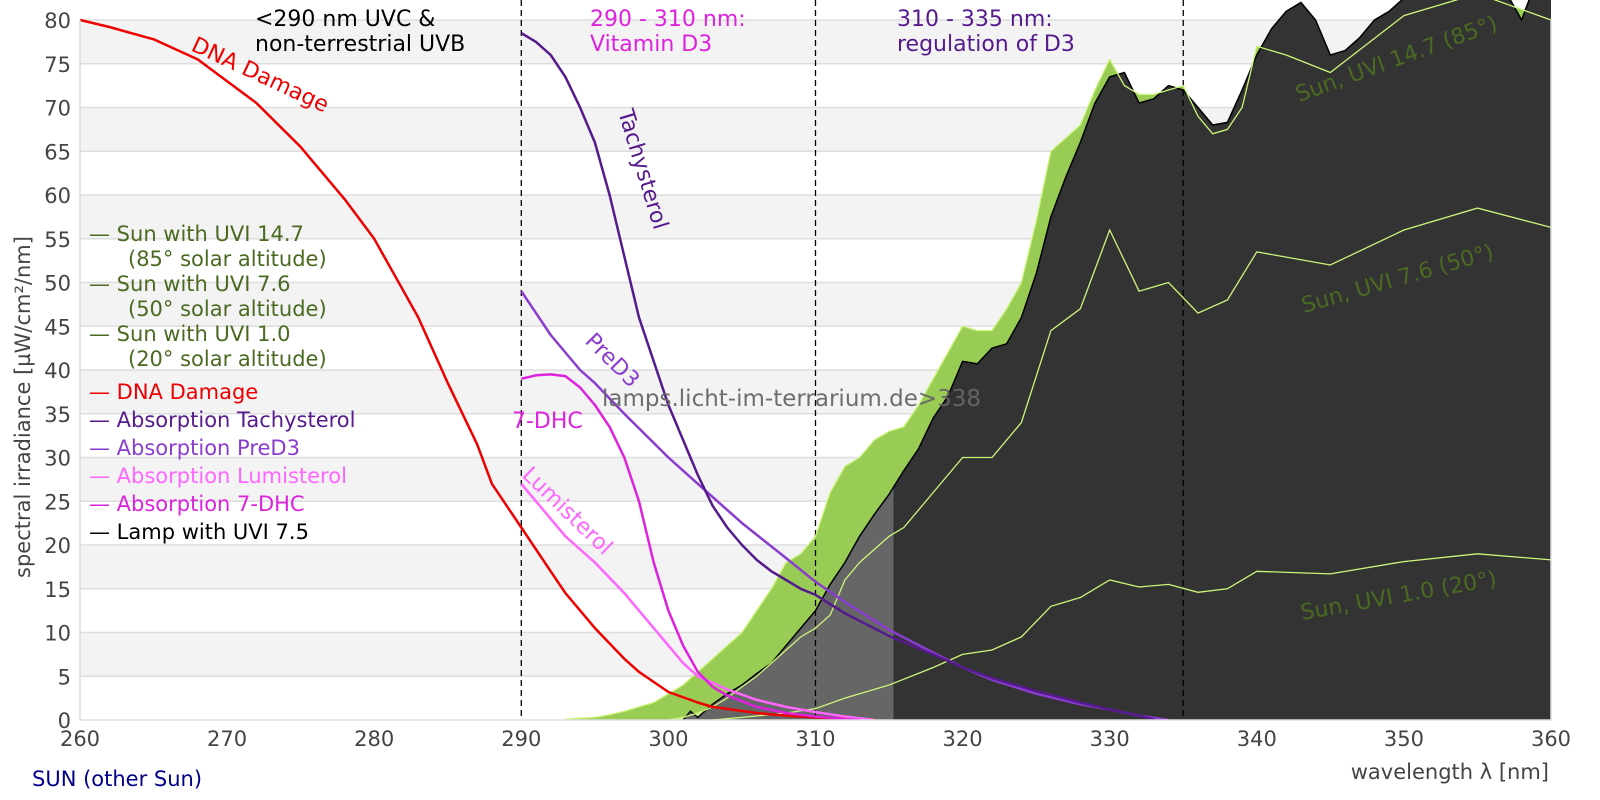 The image size is (1600, 800). I want to click on y-tick-label: 45, so click(57, 327).